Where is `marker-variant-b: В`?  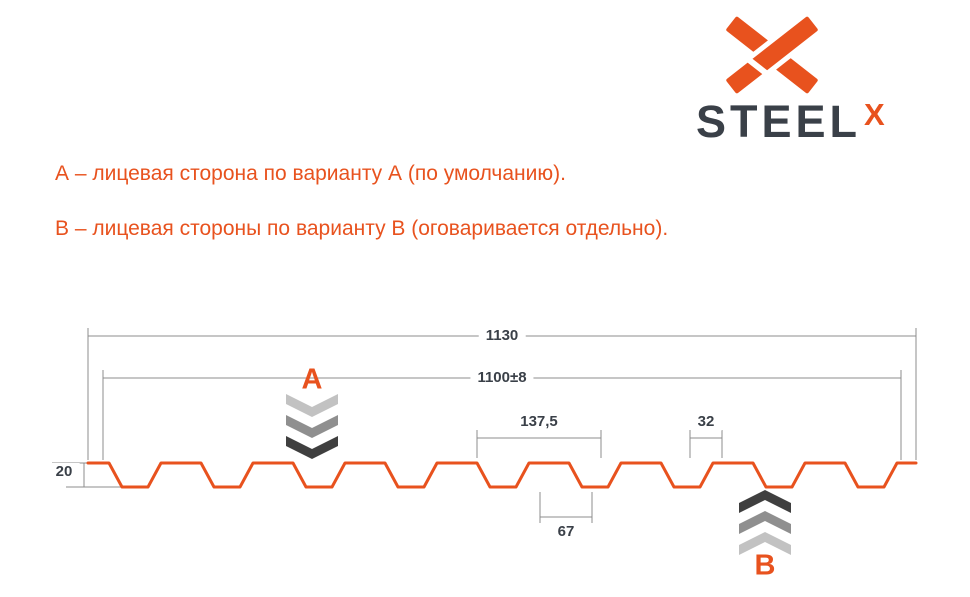
marker-variant-b: В is located at coordinates (765, 565).